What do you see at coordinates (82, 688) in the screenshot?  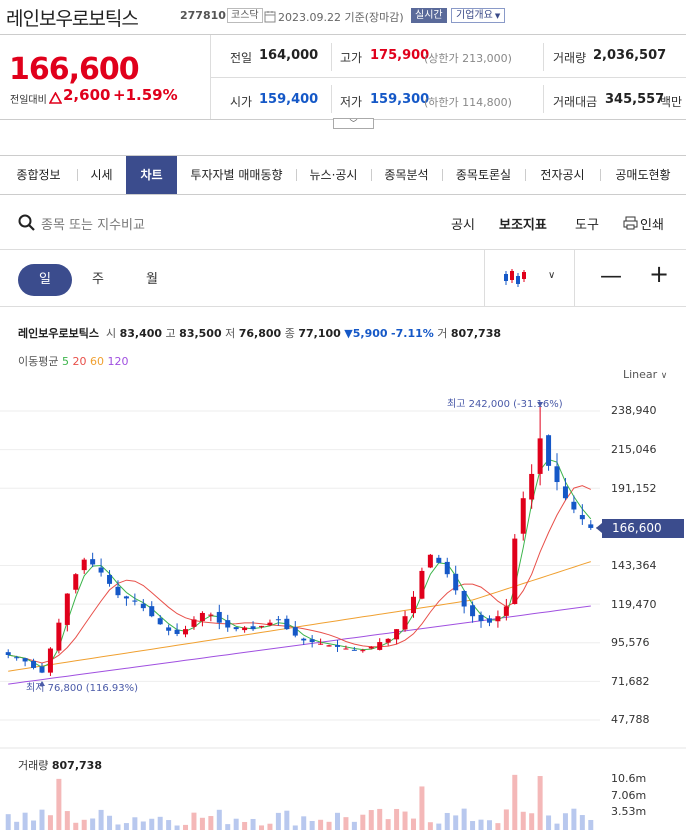 I see `low-annotation: 최저 76,800 (116.93%)` at bounding box center [82, 688].